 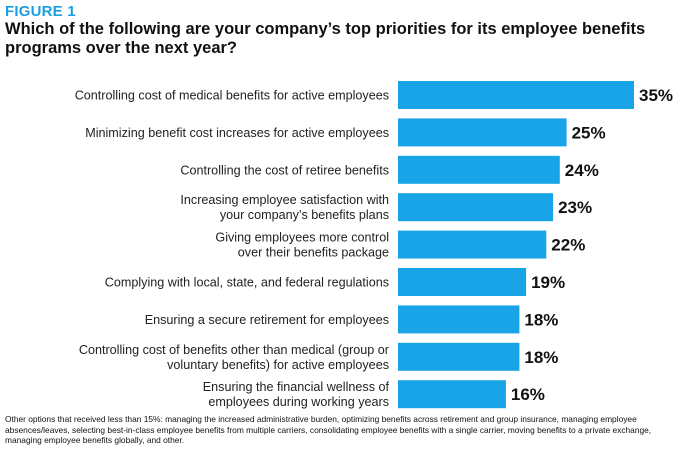 What do you see at coordinates (575, 207) in the screenshot?
I see `value-label-3: 23%` at bounding box center [575, 207].